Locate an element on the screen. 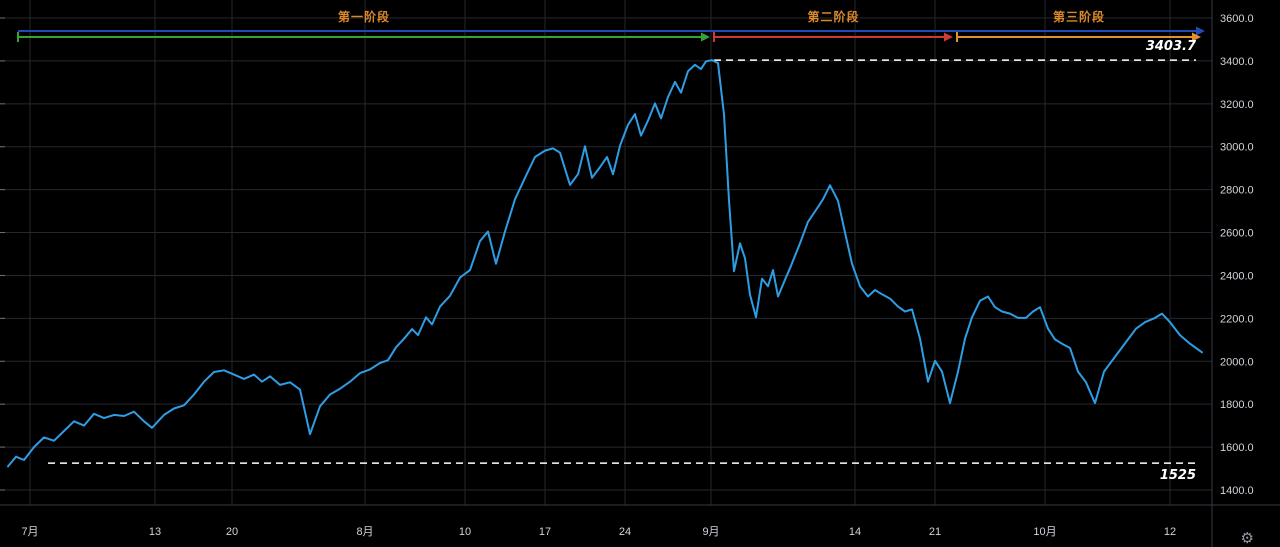 Image resolution: width=1280 pixels, height=547 pixels. support-price-label: 1525 is located at coordinates (1177, 476).